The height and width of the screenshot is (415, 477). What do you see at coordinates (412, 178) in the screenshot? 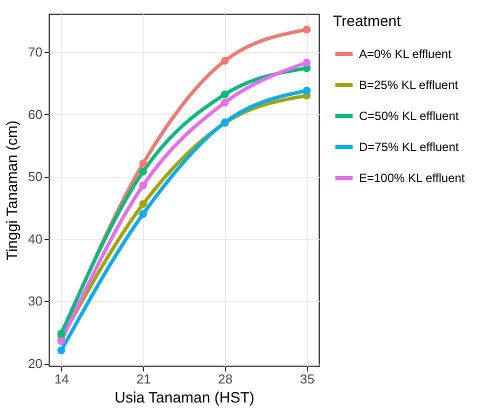
I see `legend-label: E=100% KL effluent` at bounding box center [412, 178].